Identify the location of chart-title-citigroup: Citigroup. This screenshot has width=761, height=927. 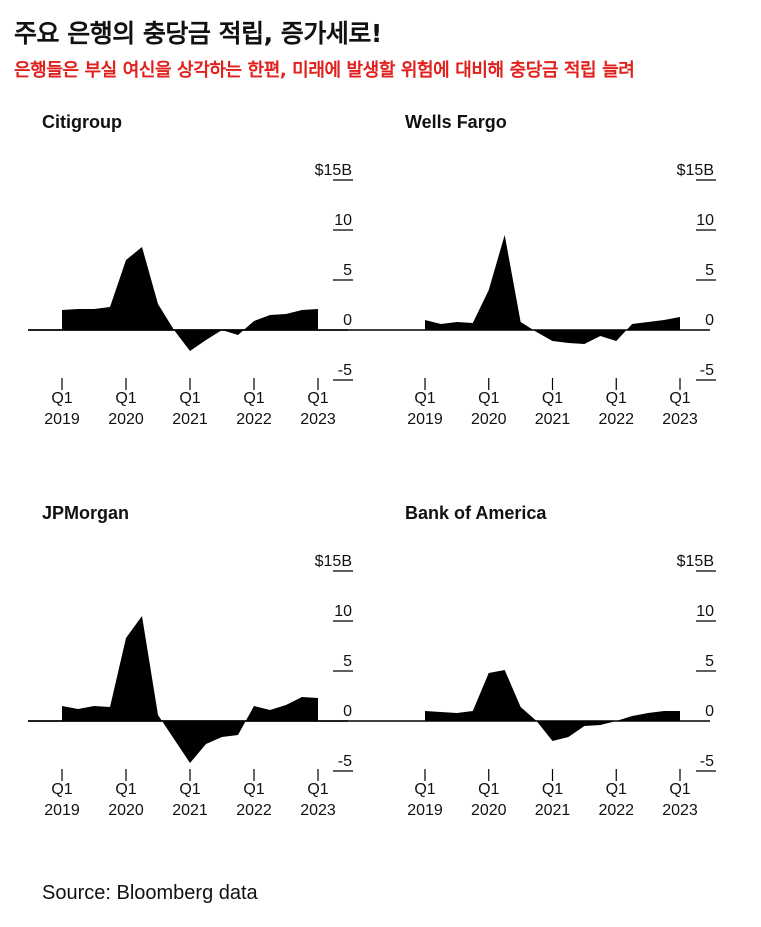
(82, 122).